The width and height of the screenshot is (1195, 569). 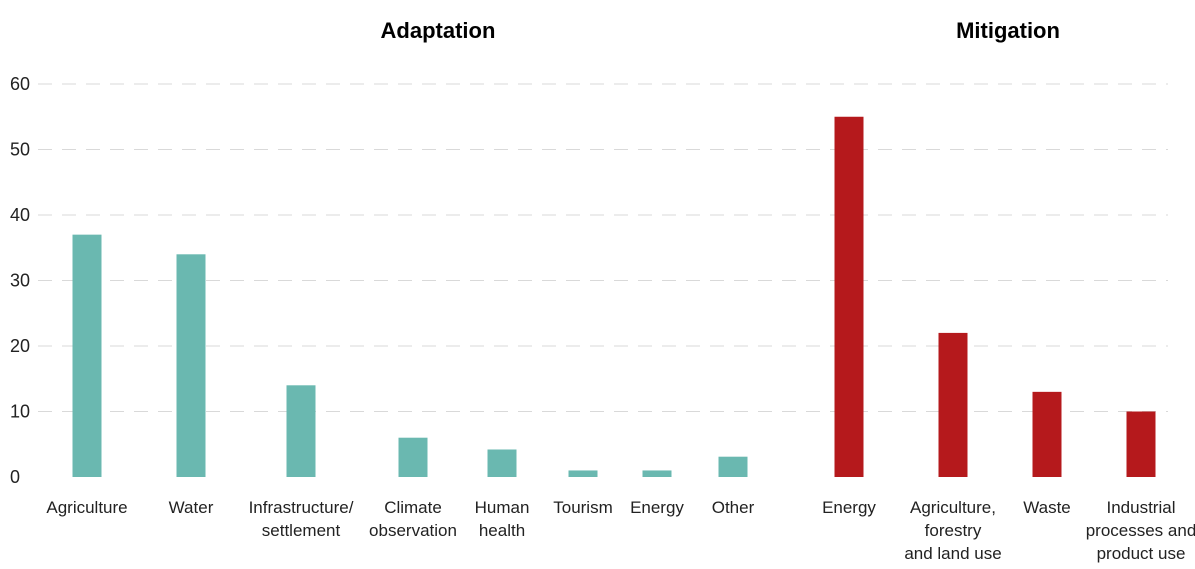 I want to click on x-category-label: Agriculture, so click(x=86, y=507).